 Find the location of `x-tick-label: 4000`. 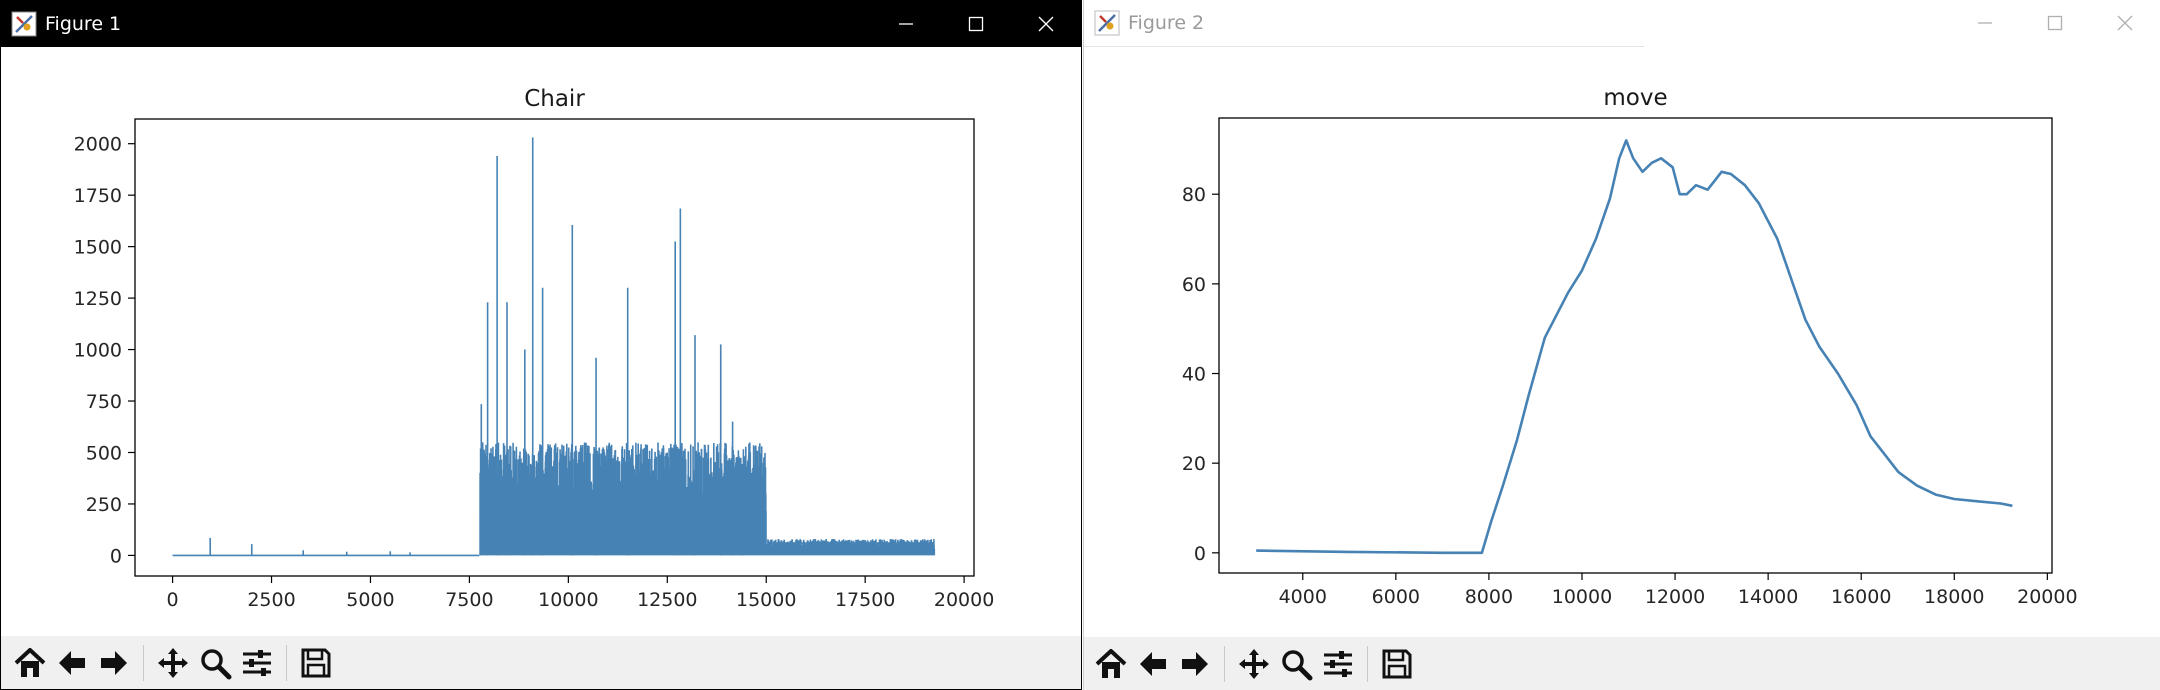

x-tick-label: 4000 is located at coordinates (1303, 597).